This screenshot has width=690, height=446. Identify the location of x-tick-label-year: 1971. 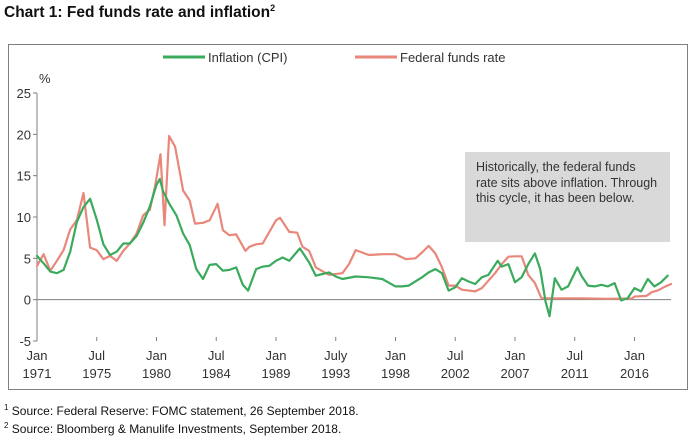
(37, 373).